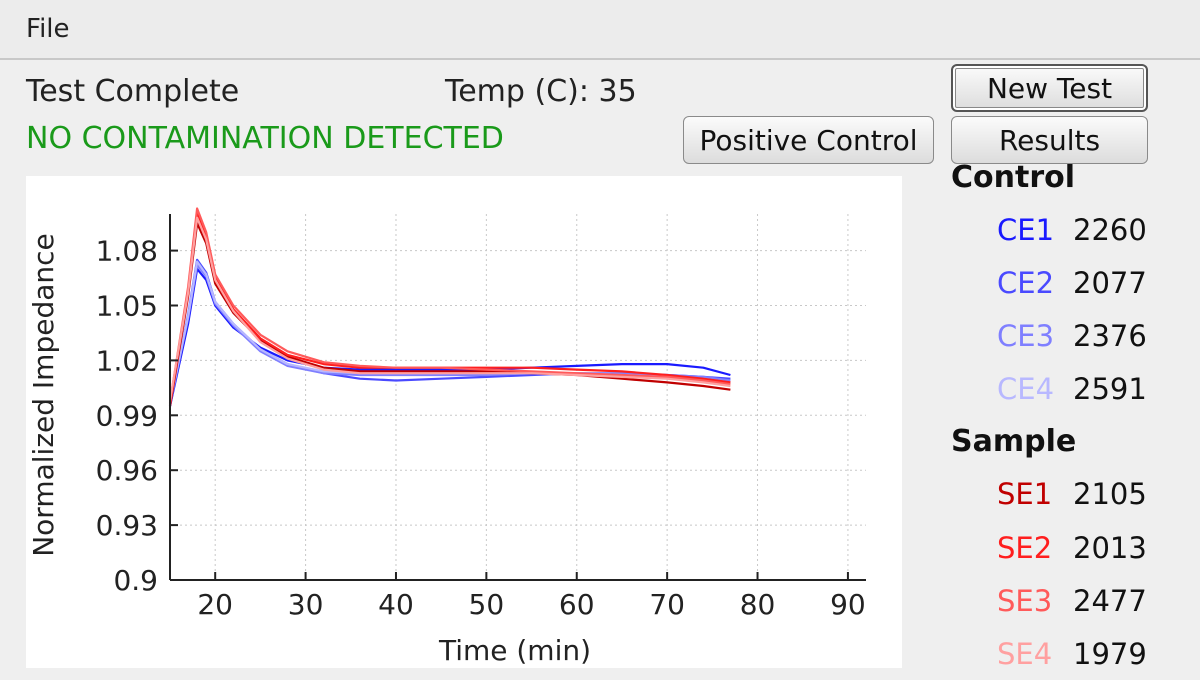 Image resolution: width=1200 pixels, height=680 pixels. I want to click on x-tick-label: 90, so click(848, 604).